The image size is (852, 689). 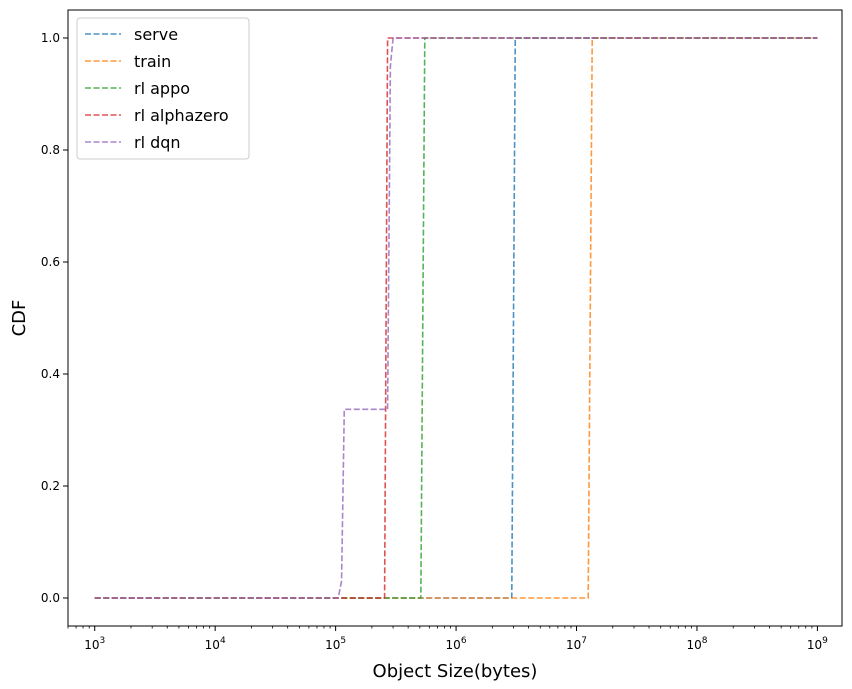 What do you see at coordinates (50, 38) in the screenshot?
I see `y-tick-label: 1.0` at bounding box center [50, 38].